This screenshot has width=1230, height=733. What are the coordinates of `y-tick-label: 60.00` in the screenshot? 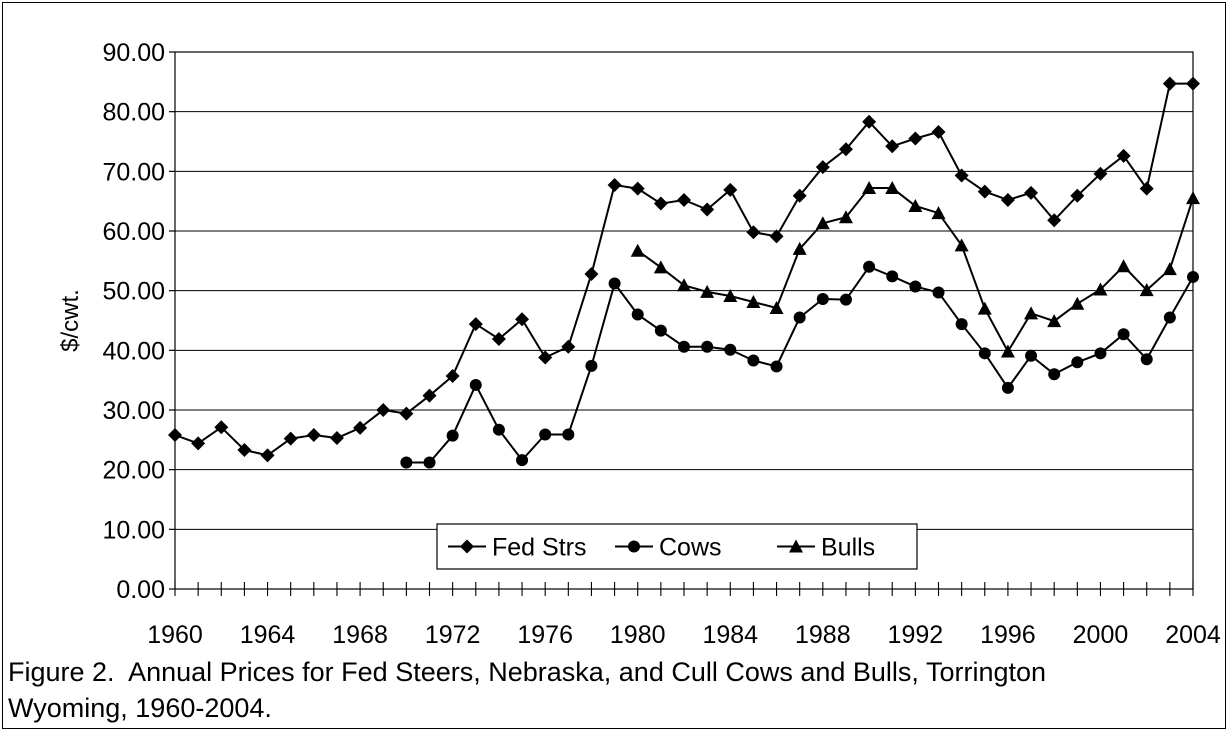 It's located at (133, 232).